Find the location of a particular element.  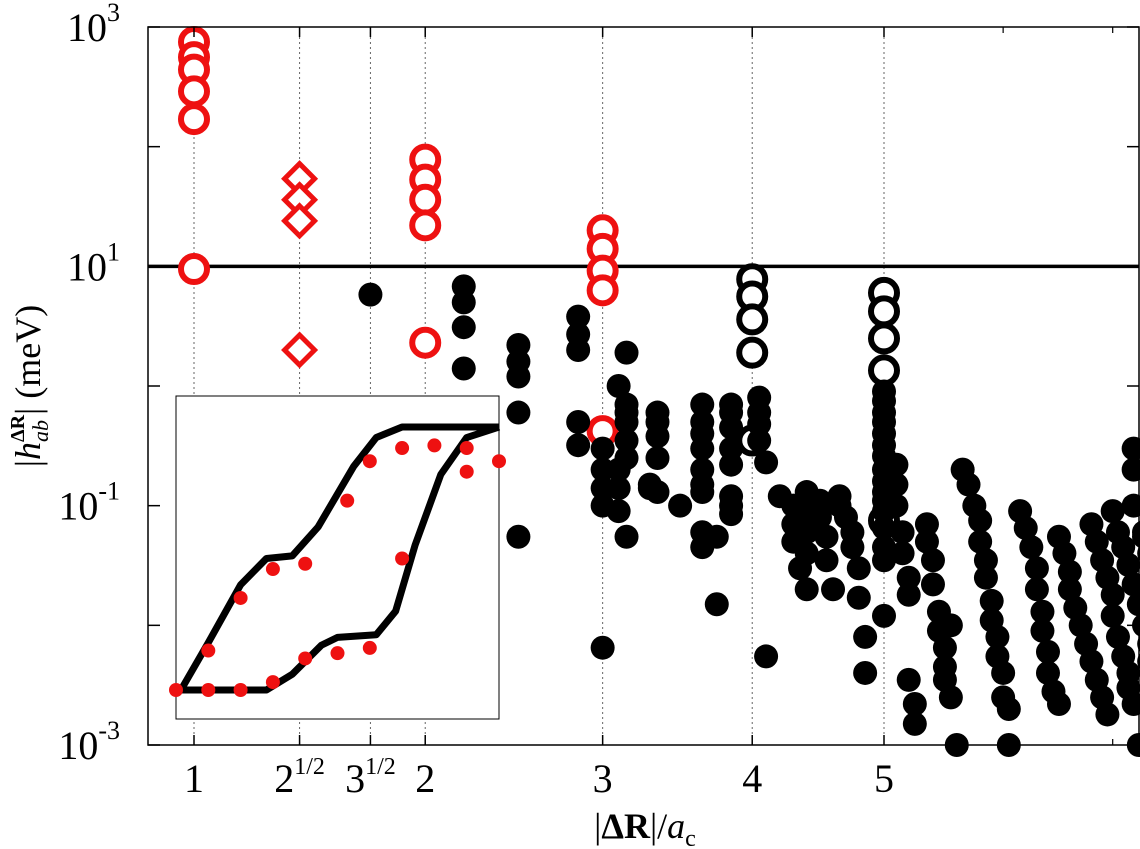

x-tick-labels: 1 21/2 31/2 2 3 4 5 is located at coordinates (539, 777).